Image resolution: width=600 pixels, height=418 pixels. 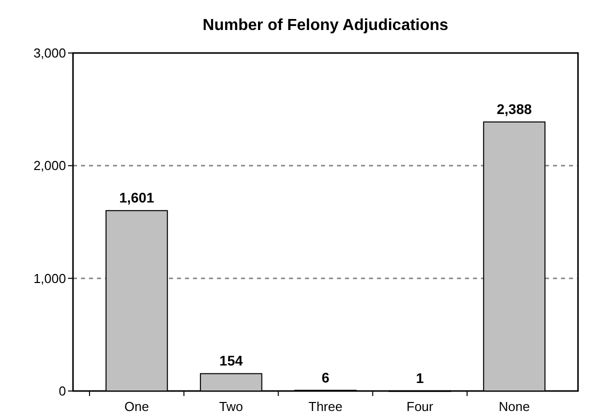 What do you see at coordinates (514, 108) in the screenshot?
I see `data-label: 2,388` at bounding box center [514, 108].